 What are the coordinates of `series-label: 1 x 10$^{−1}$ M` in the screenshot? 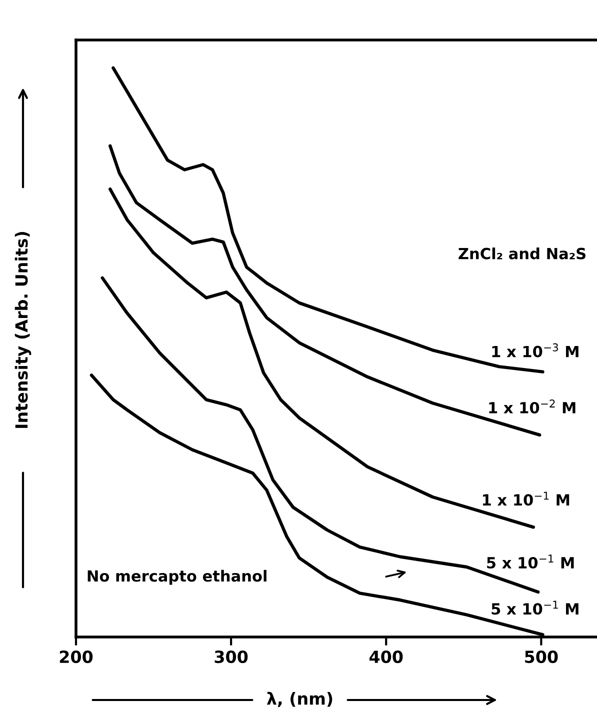 It's located at (526, 499).